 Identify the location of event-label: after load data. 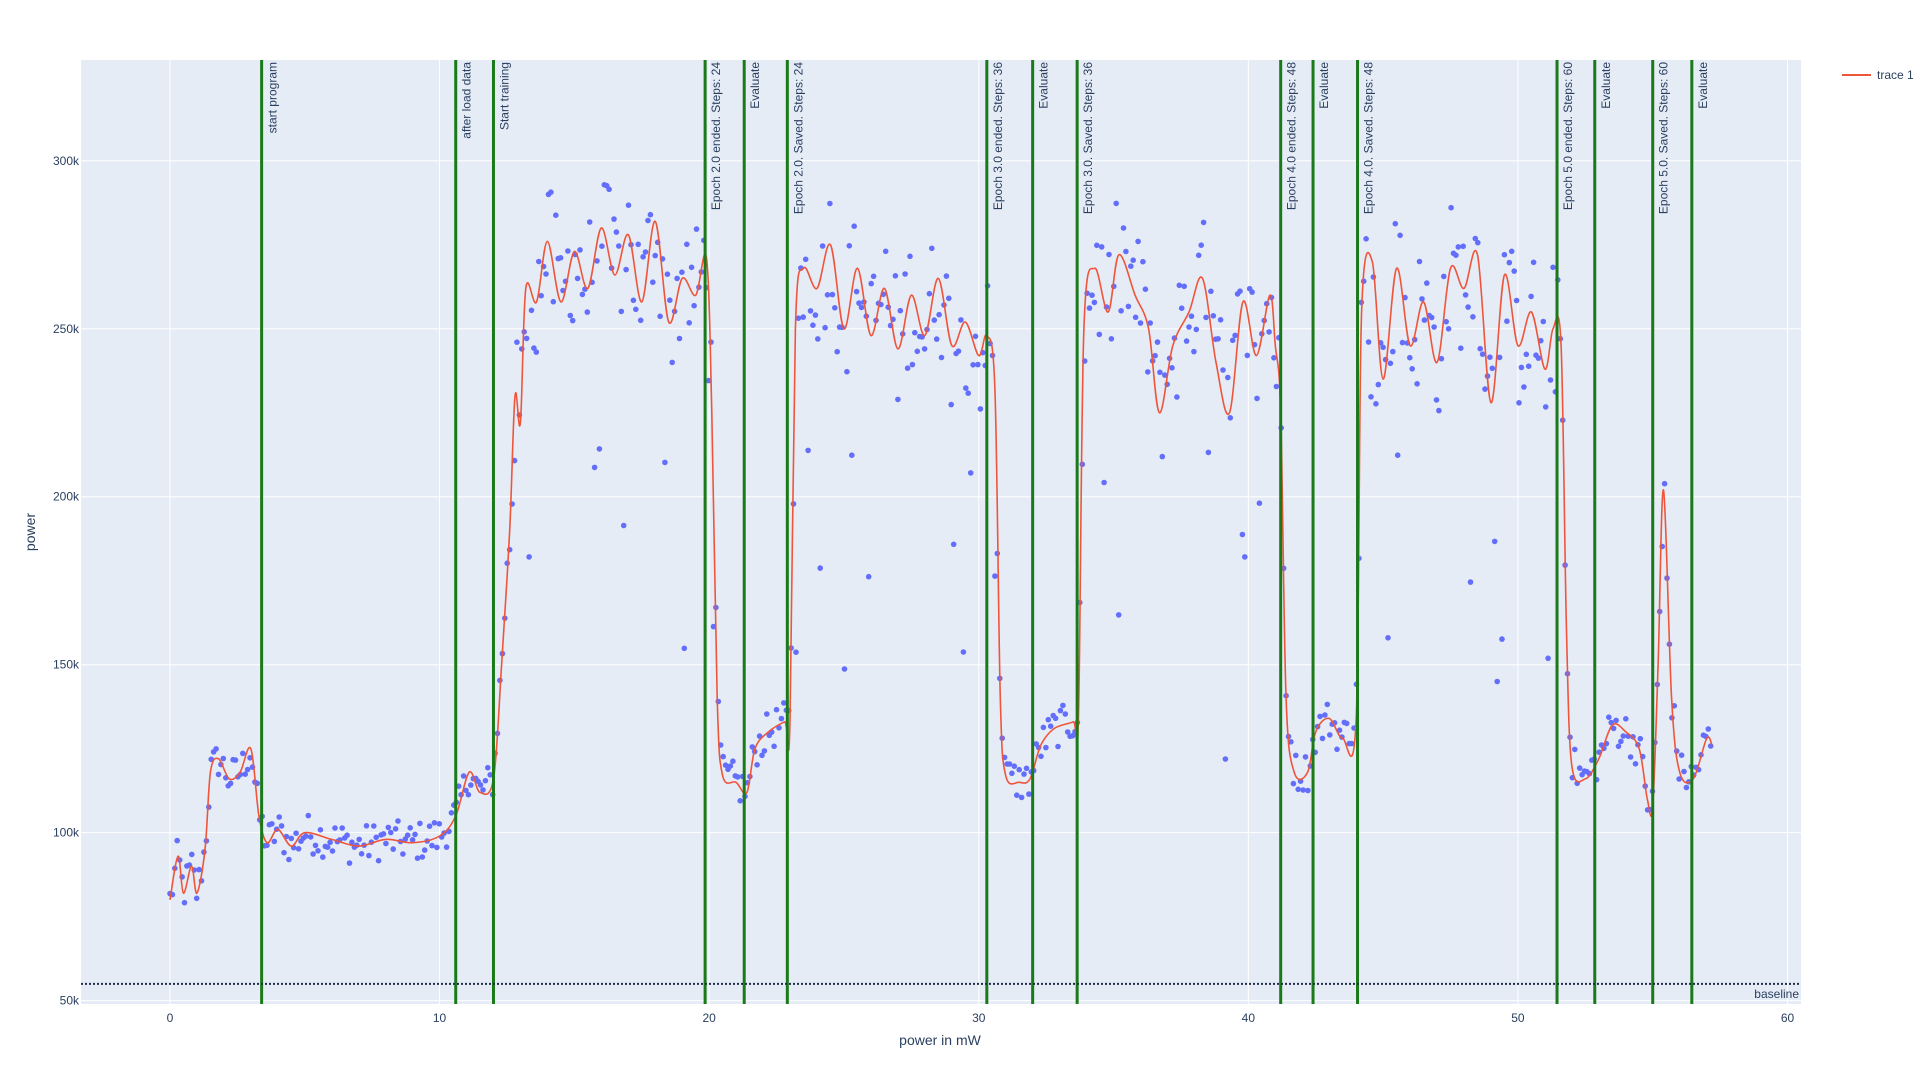
(467, 100).